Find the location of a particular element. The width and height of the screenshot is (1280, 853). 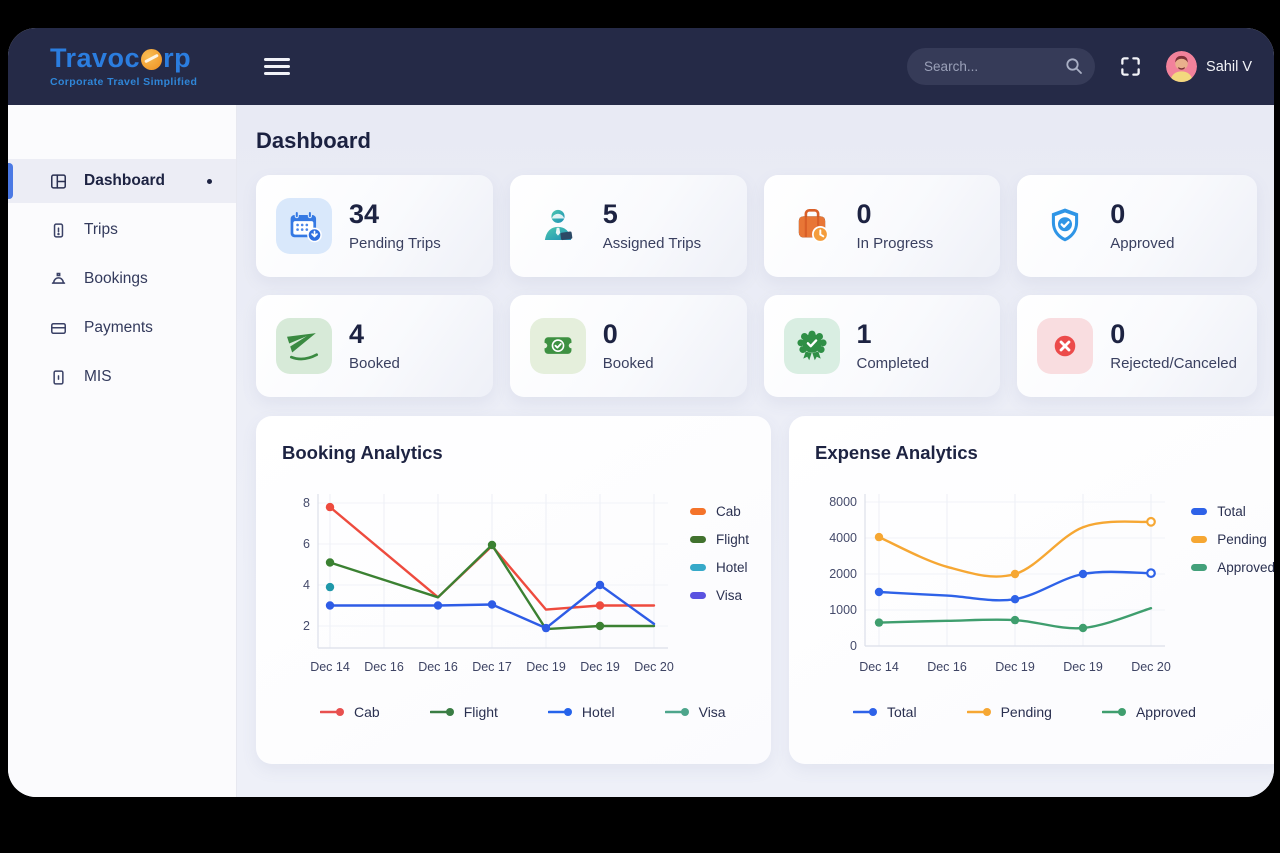

medal-check-icon is located at coordinates (811, 346).